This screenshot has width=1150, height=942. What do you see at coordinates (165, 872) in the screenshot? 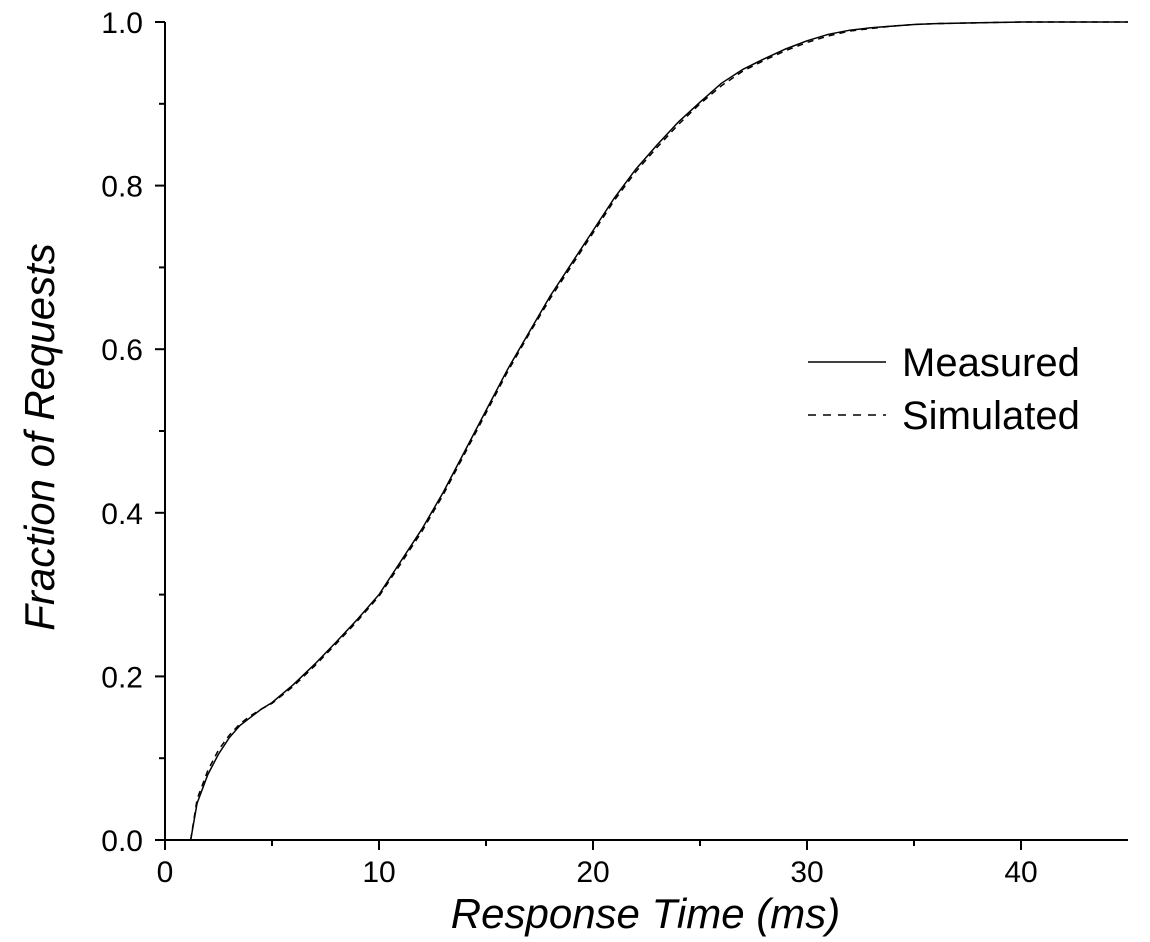
I see `x-tick-label: 0` at bounding box center [165, 872].